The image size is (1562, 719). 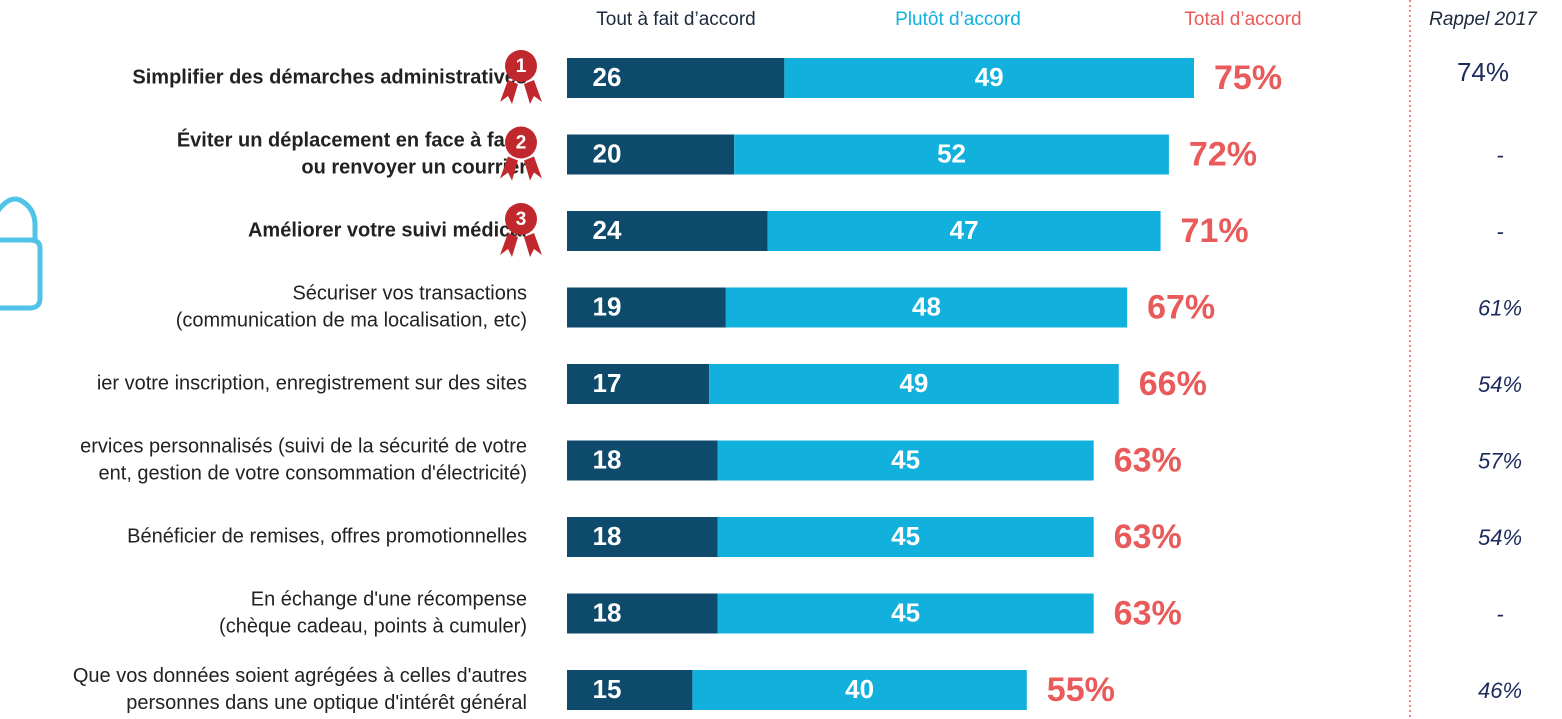 I want to click on category-label: ou renvoyer un courrier, so click(x=414, y=167).